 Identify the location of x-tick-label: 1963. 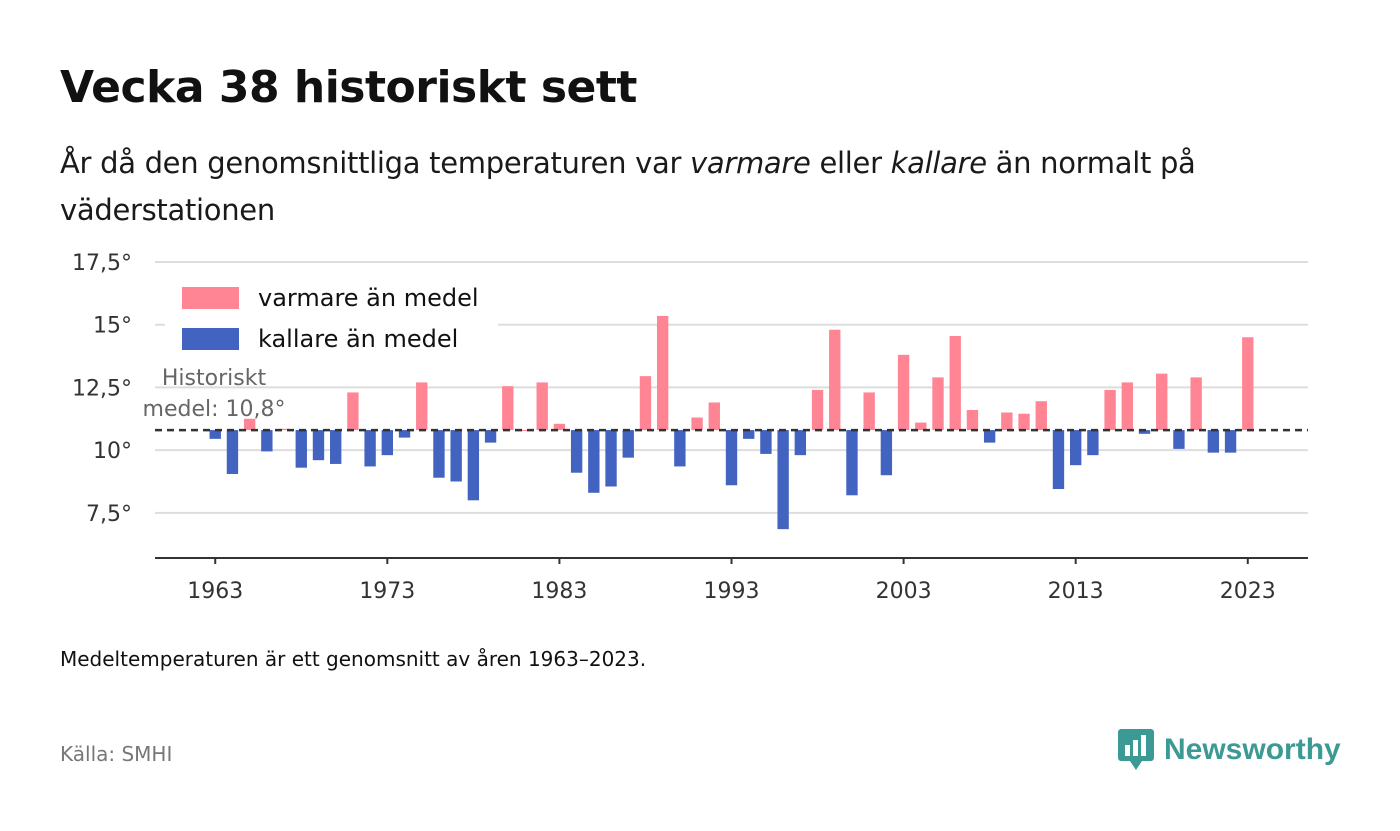
(215, 591).